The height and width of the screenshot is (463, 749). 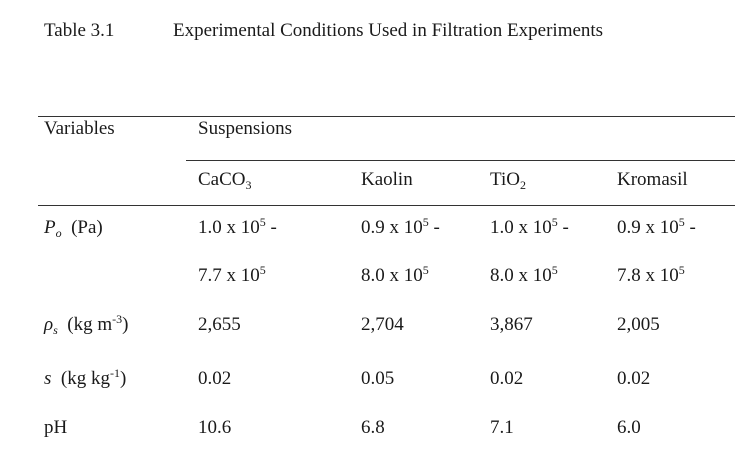 What do you see at coordinates (511, 324) in the screenshot?
I see `cell-density-tio2: 3,867` at bounding box center [511, 324].